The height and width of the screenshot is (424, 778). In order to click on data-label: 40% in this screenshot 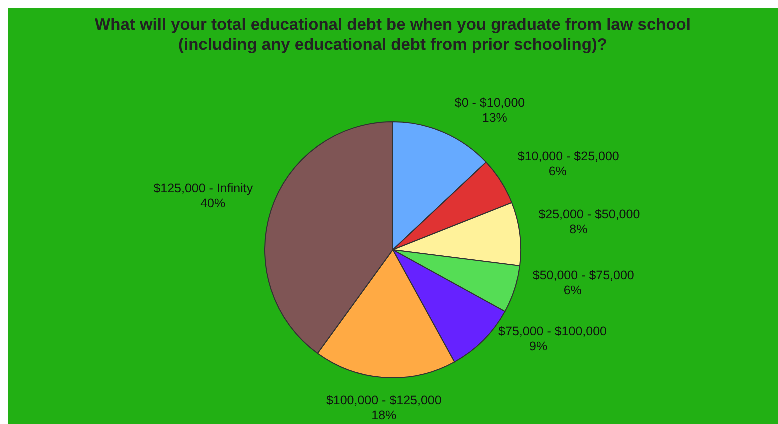, I will do `click(213, 203)`.